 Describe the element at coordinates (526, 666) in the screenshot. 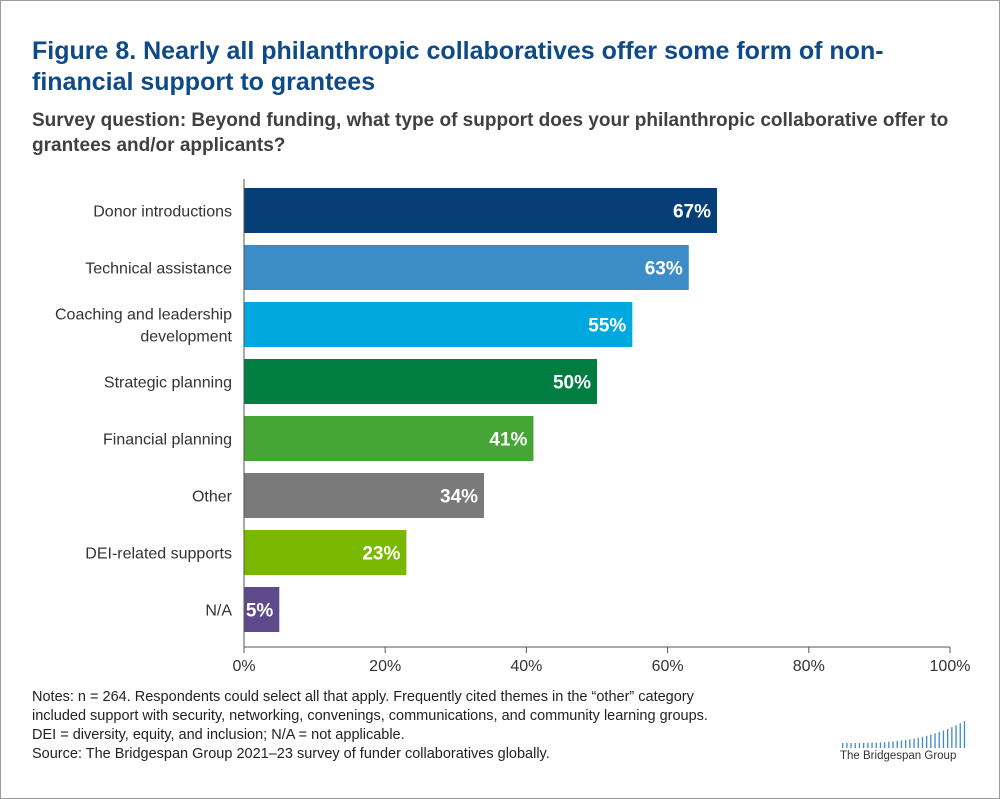

I see `x-tick-label: 40%` at that location.